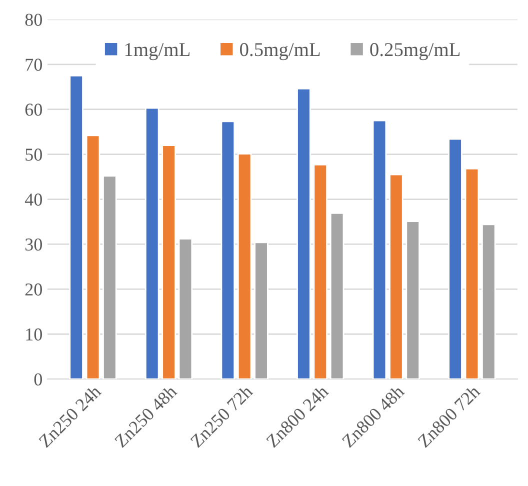 Image resolution: width=528 pixels, height=486 pixels. I want to click on y-tick-label: 30, so click(33, 244).